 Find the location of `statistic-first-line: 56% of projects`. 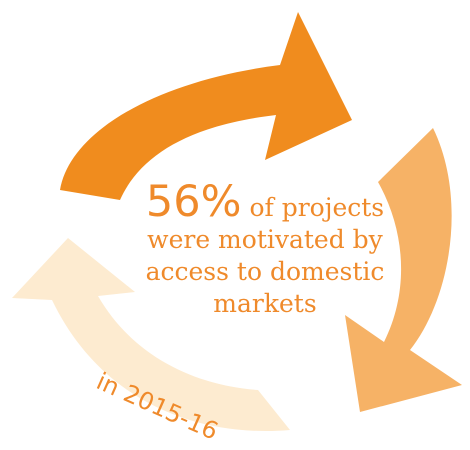

statistic-first-line: 56% of projects is located at coordinates (265, 202).